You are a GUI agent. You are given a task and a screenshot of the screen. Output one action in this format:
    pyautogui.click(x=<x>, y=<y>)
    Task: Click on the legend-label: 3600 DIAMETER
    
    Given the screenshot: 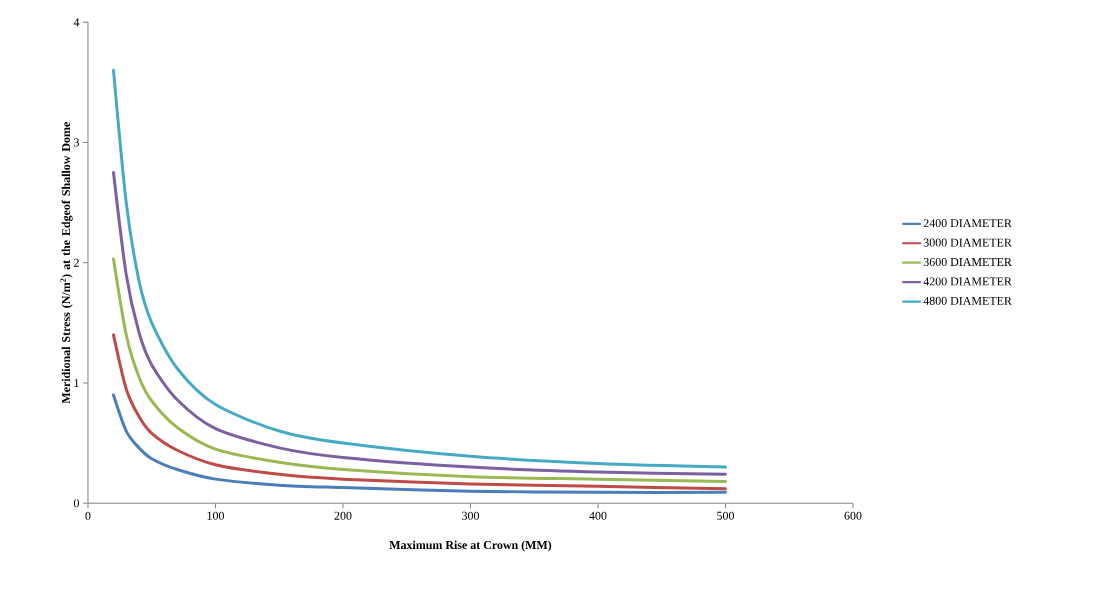 What is the action you would take?
    pyautogui.click(x=967, y=262)
    